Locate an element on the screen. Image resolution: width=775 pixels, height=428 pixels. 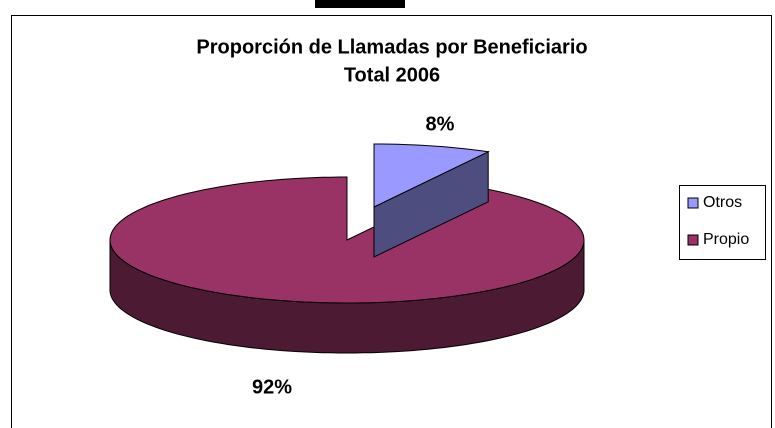
data-label: 92% is located at coordinates (272, 387).